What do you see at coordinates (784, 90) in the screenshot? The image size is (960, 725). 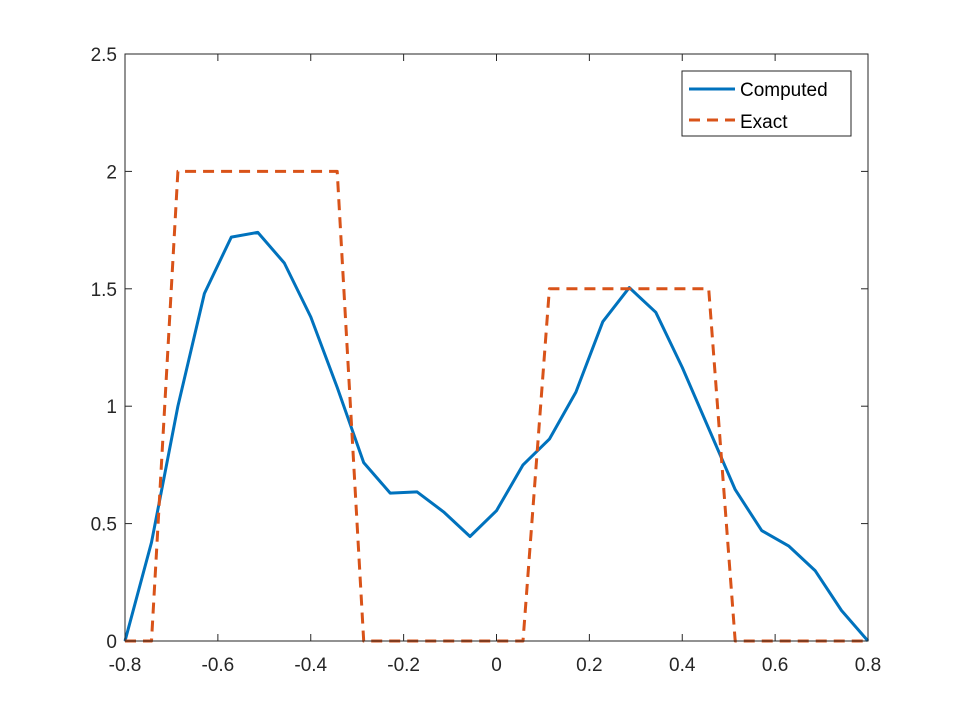 I see `legend-label-computed: Computed` at bounding box center [784, 90].